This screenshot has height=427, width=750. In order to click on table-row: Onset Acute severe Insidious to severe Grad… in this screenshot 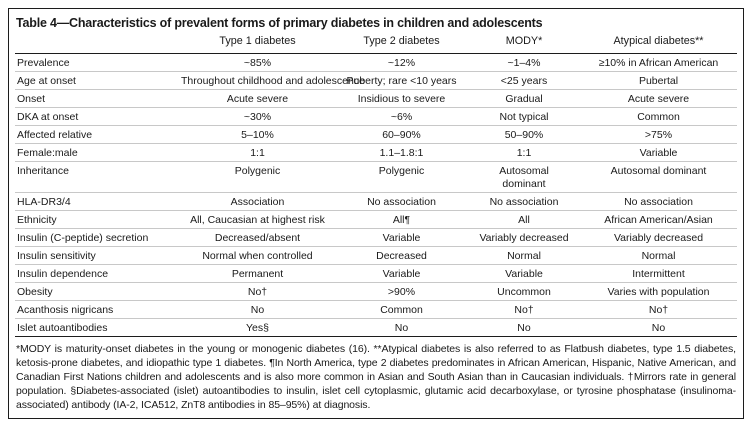, I will do `click(376, 98)`.